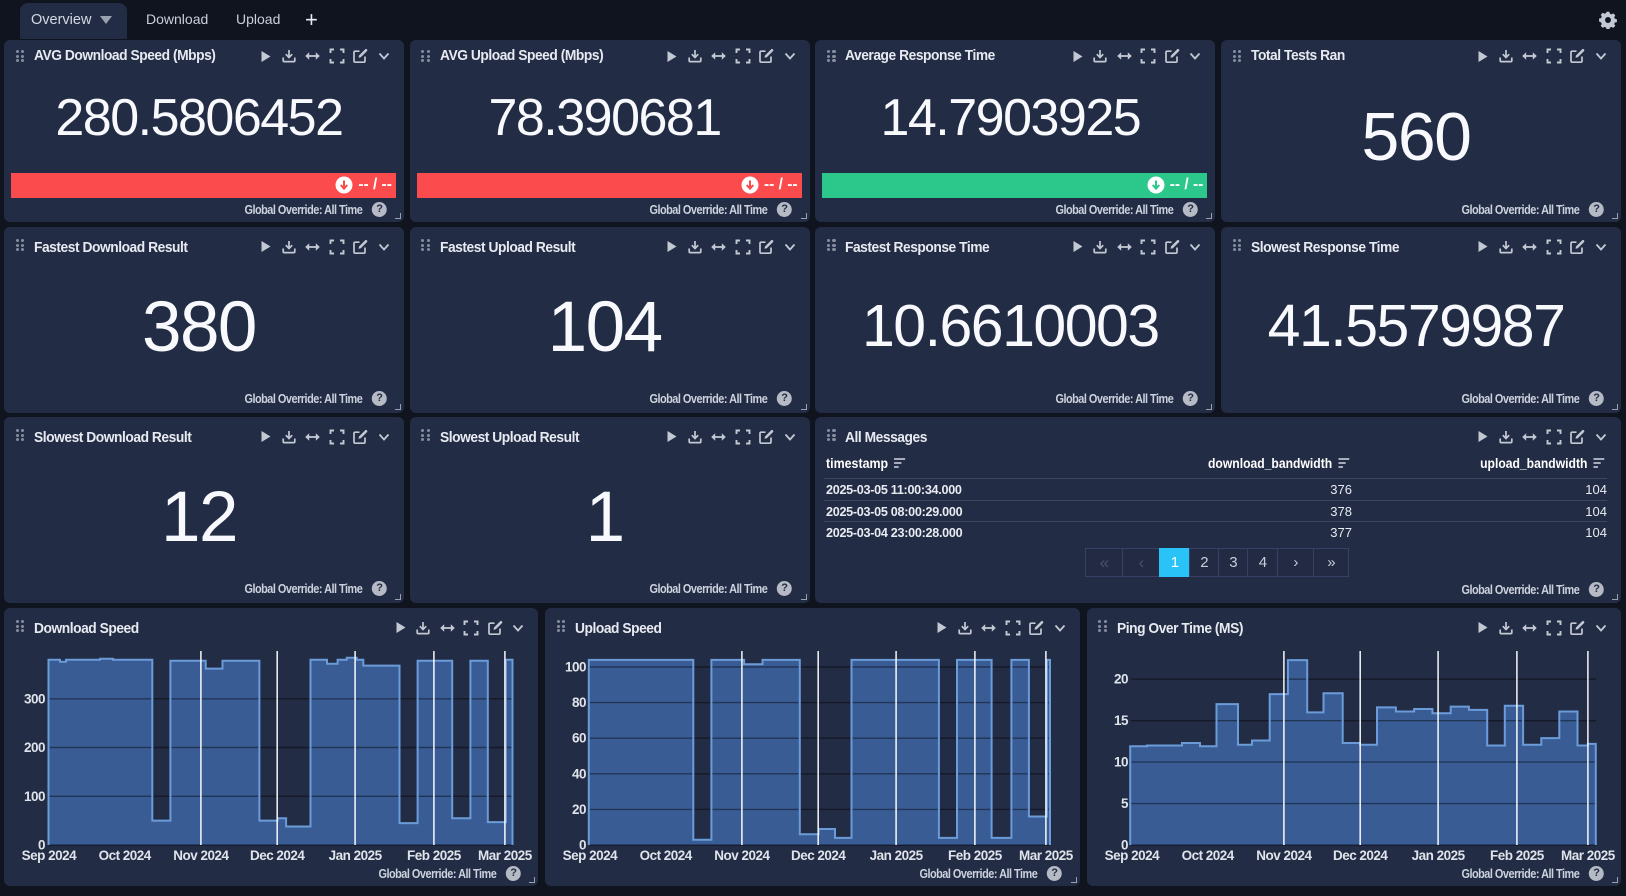  I want to click on svg-text: 5, so click(1125, 803).